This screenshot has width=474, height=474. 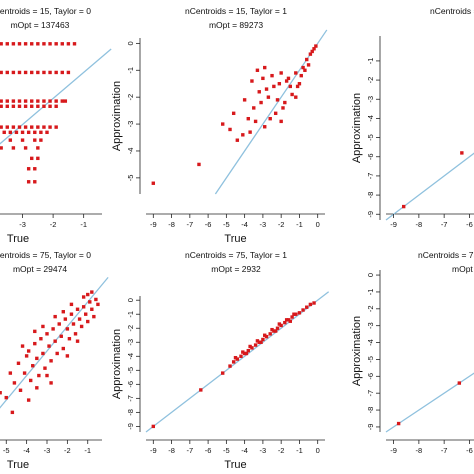 I want to click on y-tick-label: -9, so click(x=370, y=214).